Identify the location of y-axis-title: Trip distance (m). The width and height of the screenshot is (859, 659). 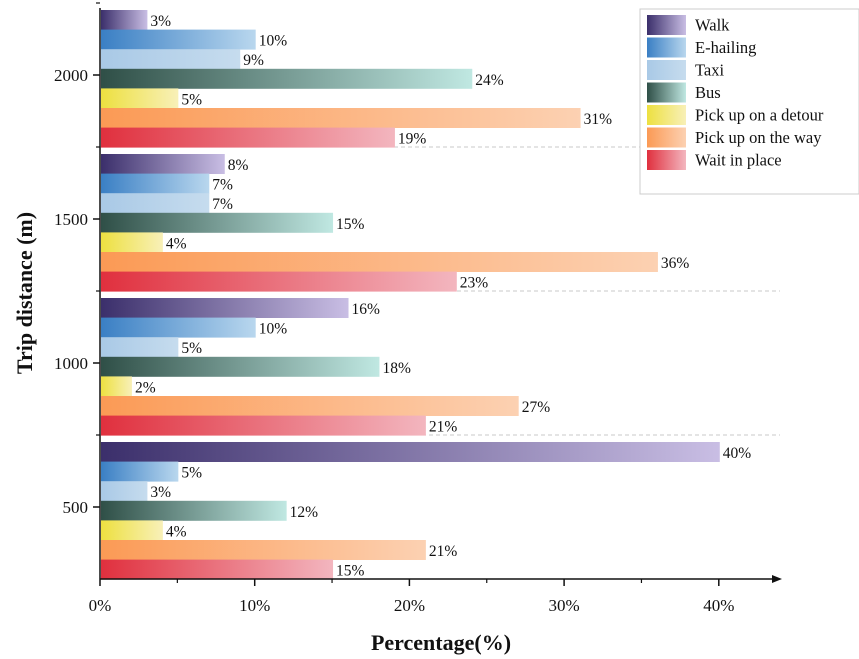
(24, 293).